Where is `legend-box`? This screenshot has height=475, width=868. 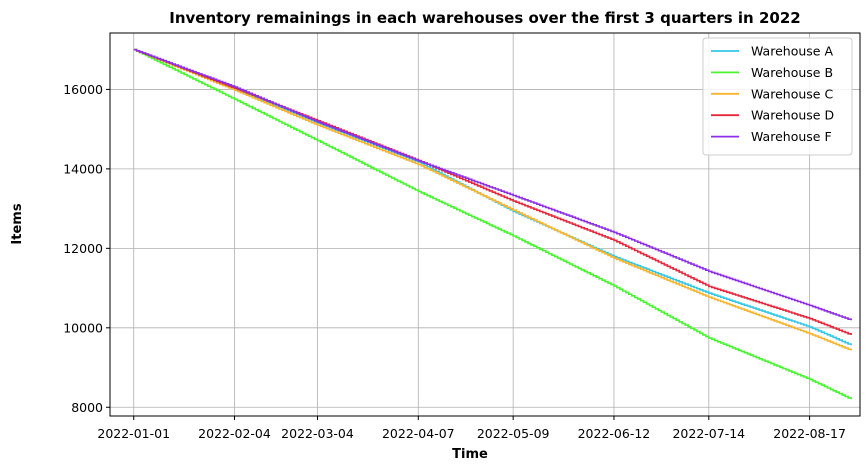 legend-box is located at coordinates (777, 96).